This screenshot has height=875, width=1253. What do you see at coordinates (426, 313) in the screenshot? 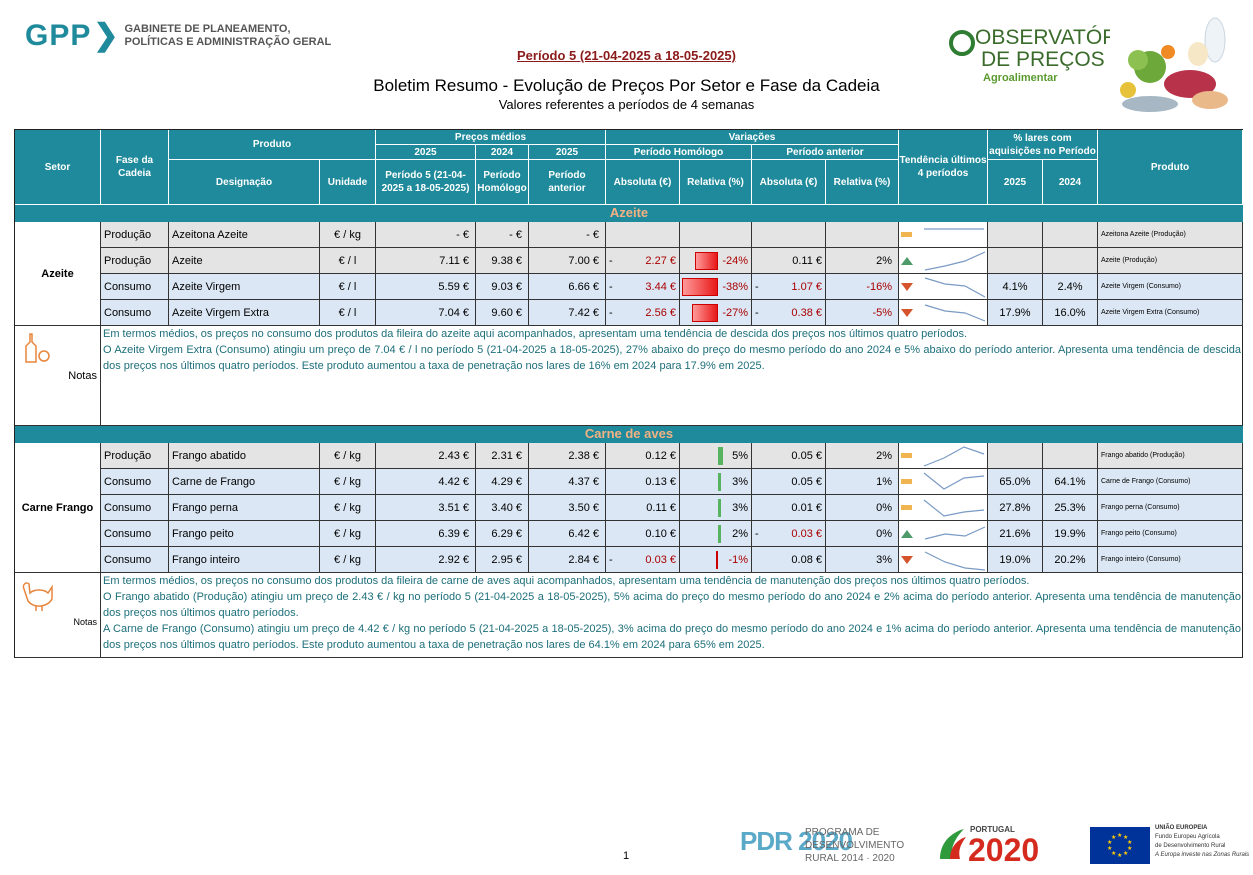
I see `cell-preco-2025: 7.04 €` at bounding box center [426, 313].